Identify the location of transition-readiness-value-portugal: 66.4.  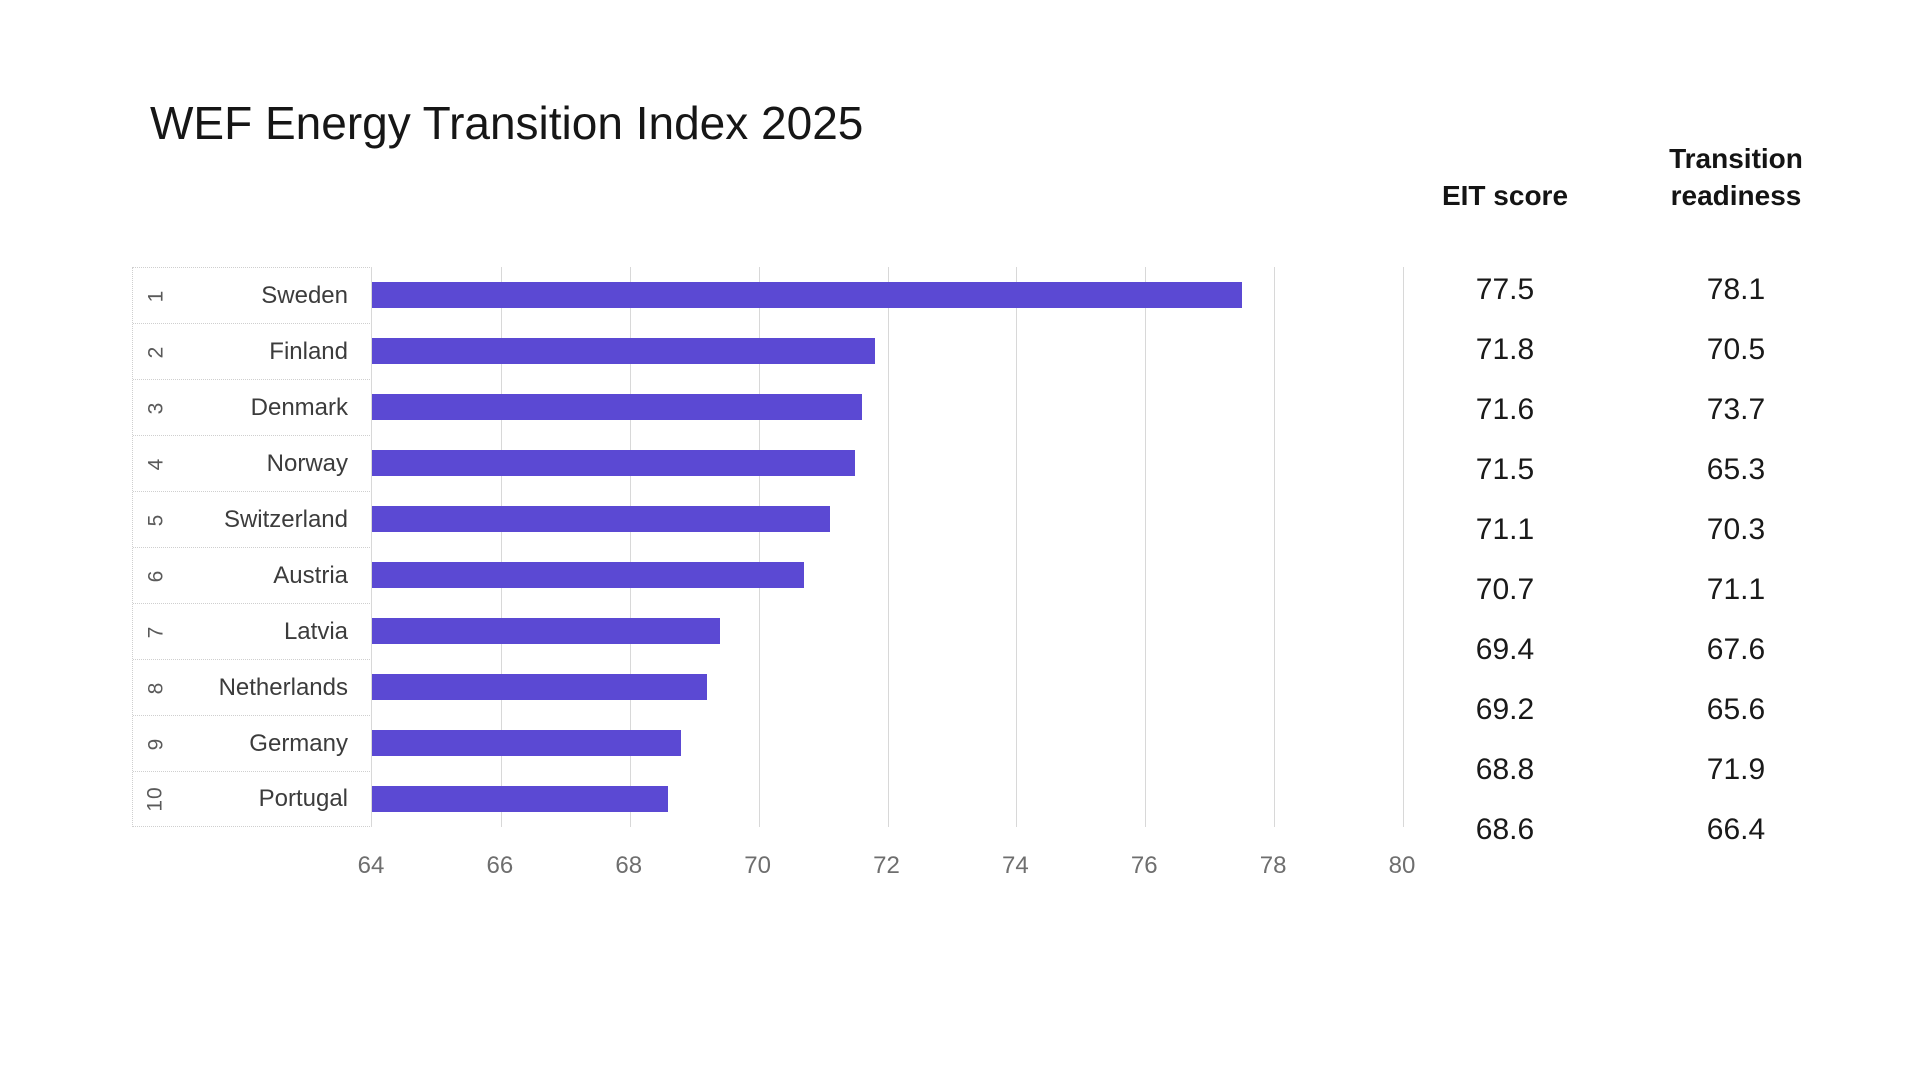
(1736, 829).